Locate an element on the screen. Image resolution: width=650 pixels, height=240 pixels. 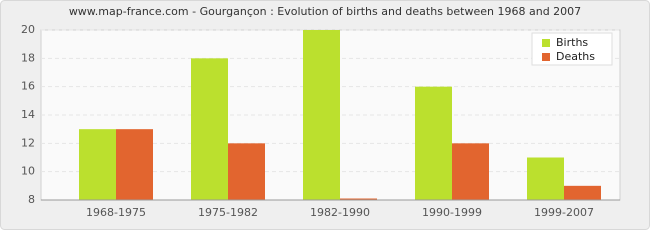
legend-label: Births is located at coordinates (572, 42).